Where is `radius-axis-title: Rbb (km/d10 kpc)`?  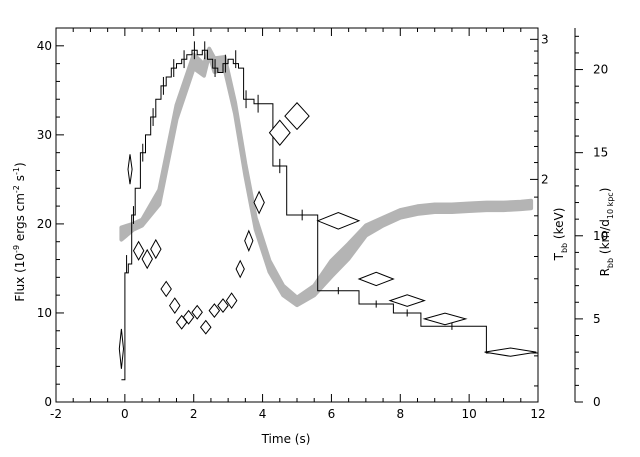
radius-axis-title: Rbb (km/d10 kpc) is located at coordinates (606, 232).